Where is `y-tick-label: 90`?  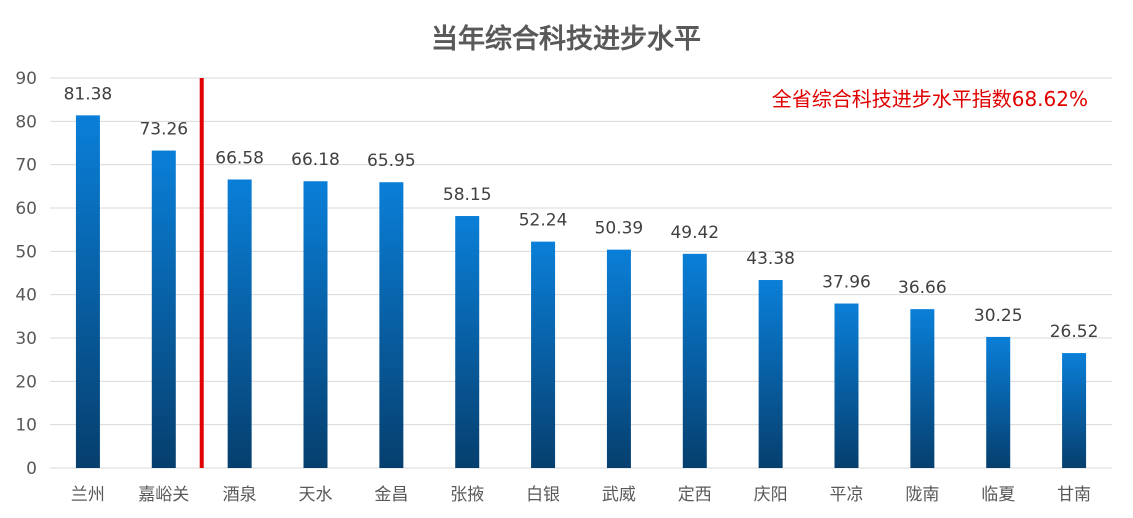 y-tick-label: 90 is located at coordinates (26, 79).